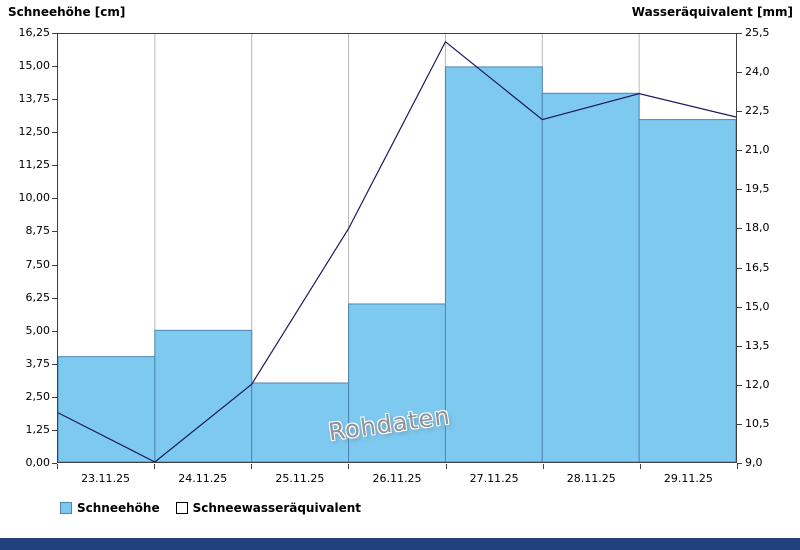 Image resolution: width=800 pixels, height=550 pixels. I want to click on bottom-strip, so click(400, 544).